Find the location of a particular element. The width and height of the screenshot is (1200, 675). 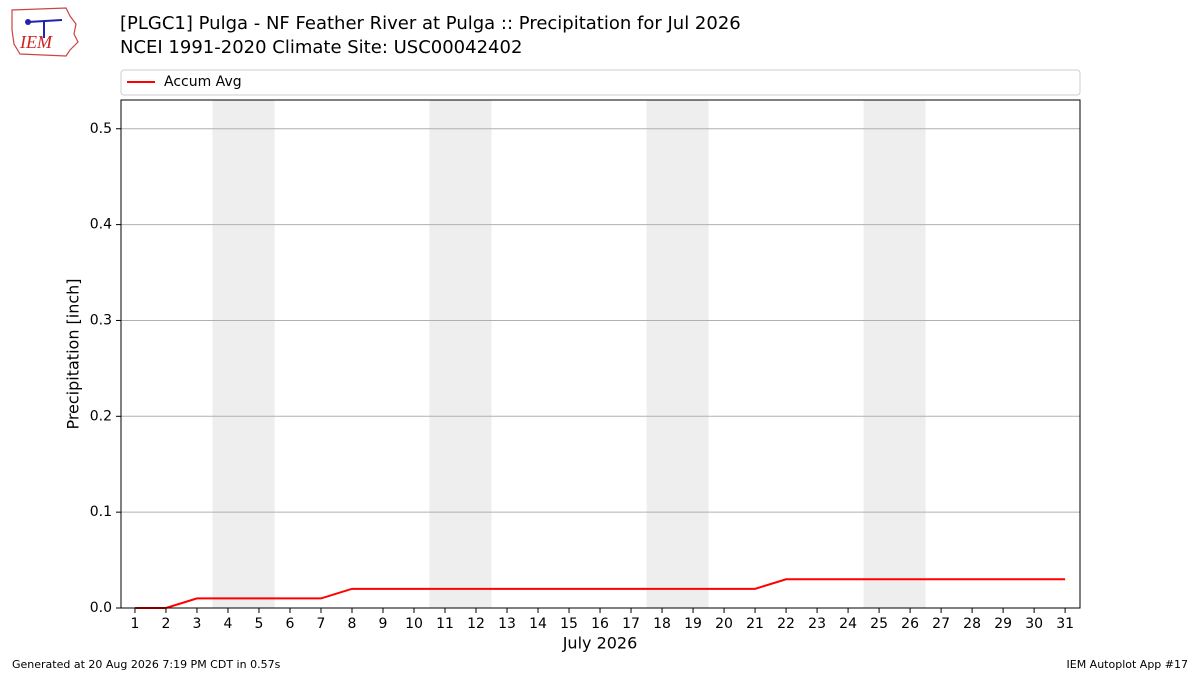

x-tick-label: 7 is located at coordinates (321, 624).